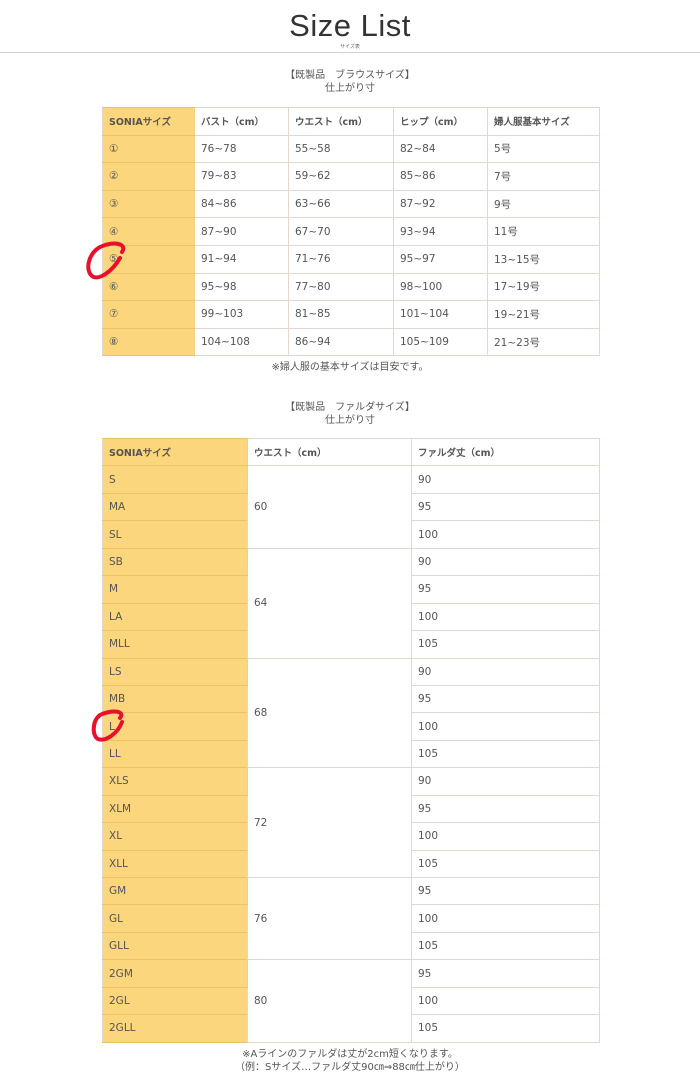 The height and width of the screenshot is (1080, 700). I want to click on size-cell: GM, so click(175, 891).